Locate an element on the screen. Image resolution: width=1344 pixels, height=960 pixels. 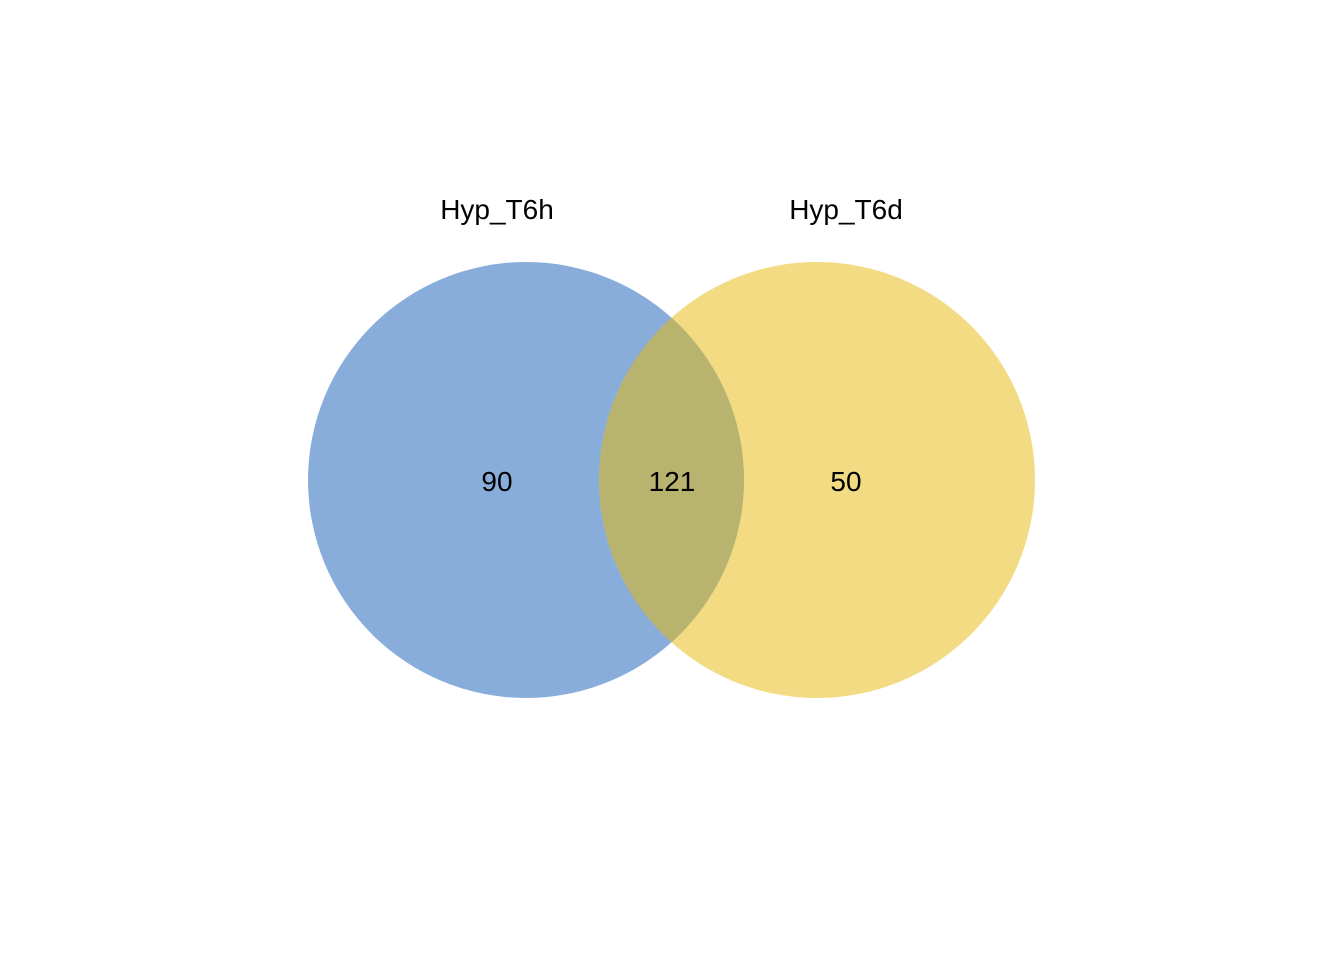
count-hyp-t6h-only: 90 is located at coordinates (496, 481).